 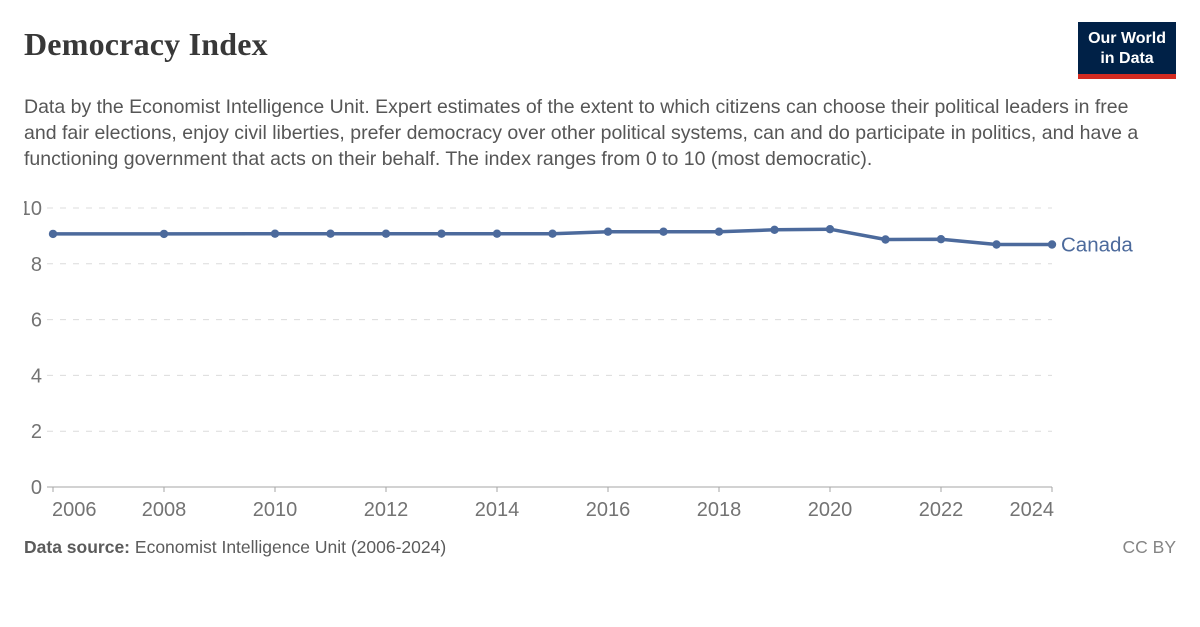 I want to click on page-title: Democracy Index, so click(x=146, y=44).